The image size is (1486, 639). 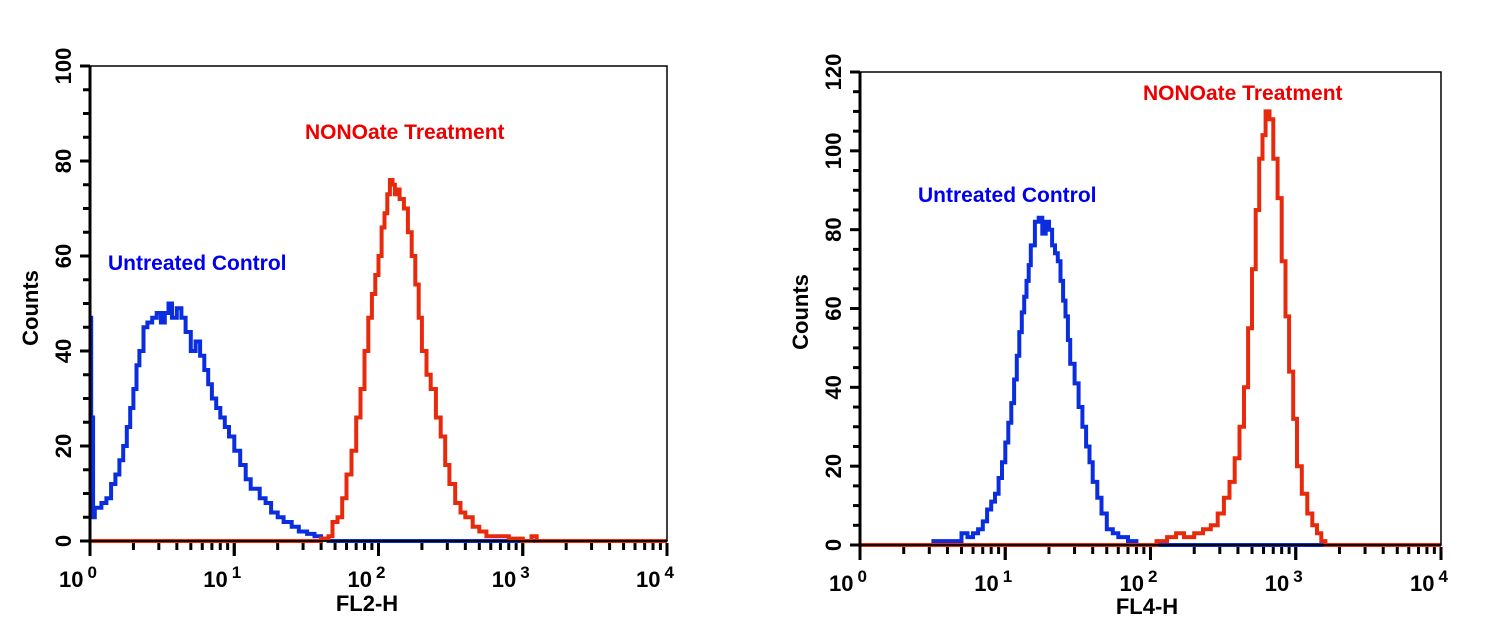 What do you see at coordinates (71, 298) in the screenshot?
I see `y-axis: 0 20 40 60 80 100` at bounding box center [71, 298].